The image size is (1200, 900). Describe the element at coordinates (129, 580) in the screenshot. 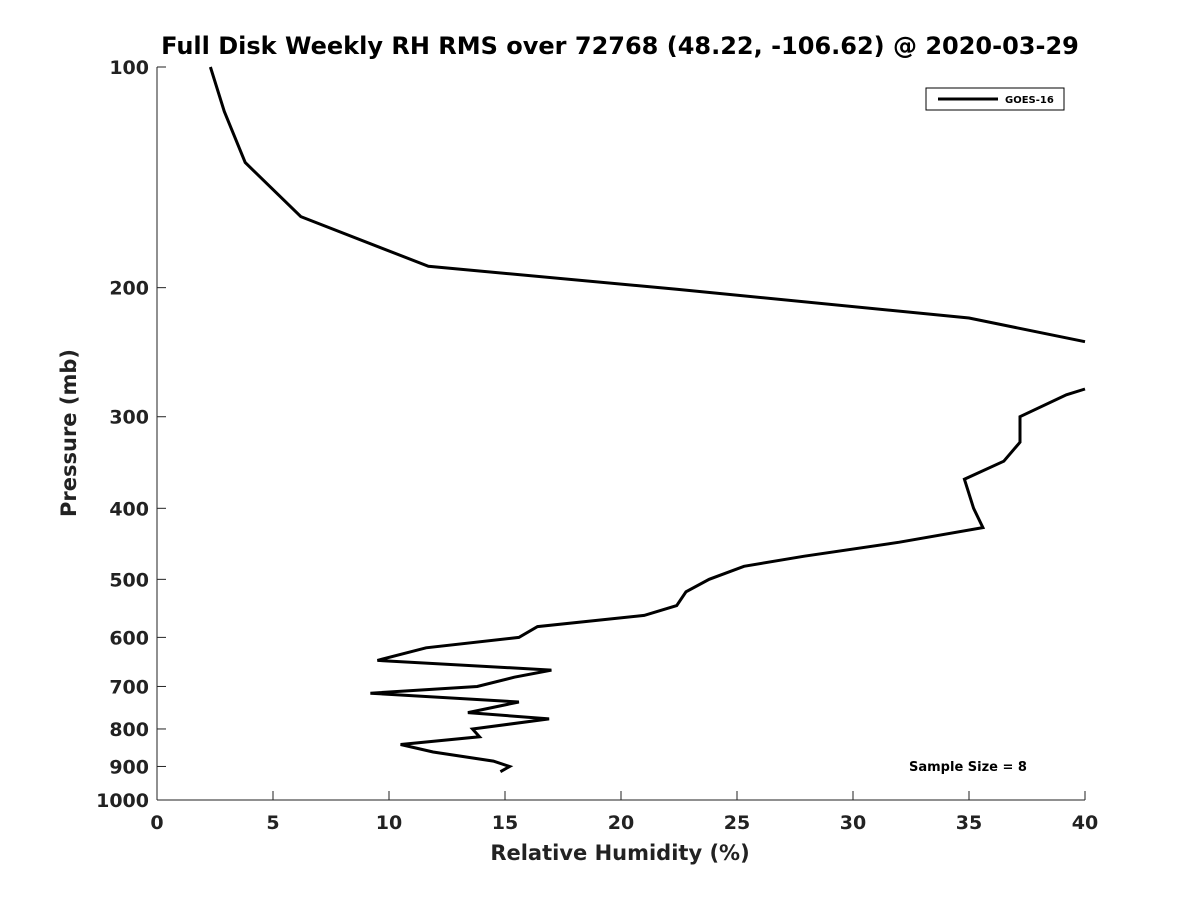

I see `y-tick-label: 500` at that location.